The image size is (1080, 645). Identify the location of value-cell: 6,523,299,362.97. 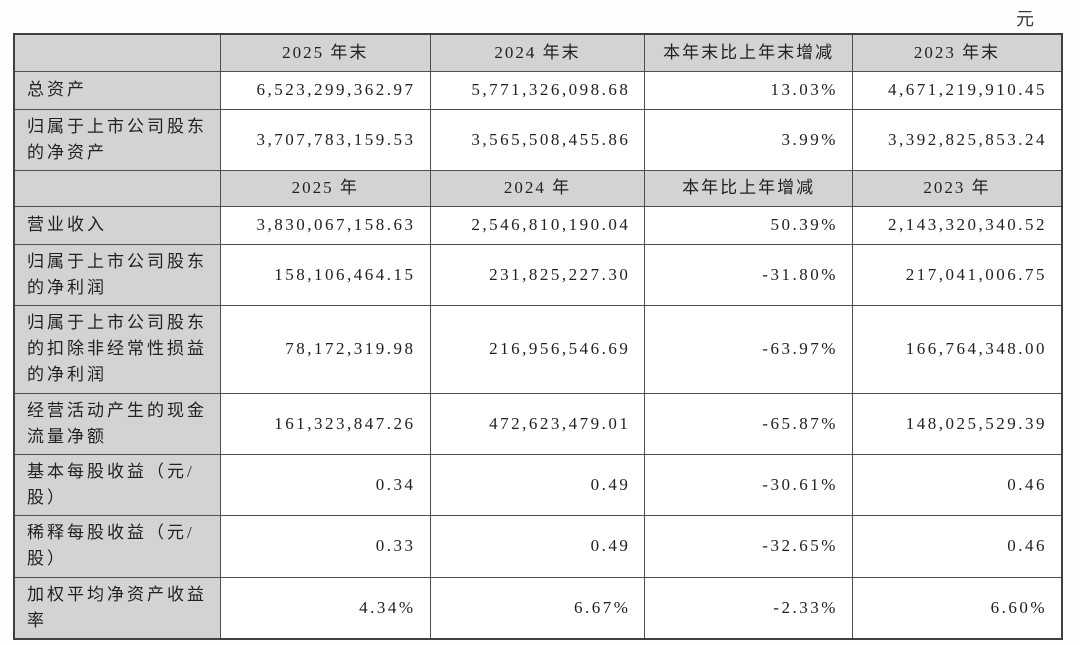
(325, 90).